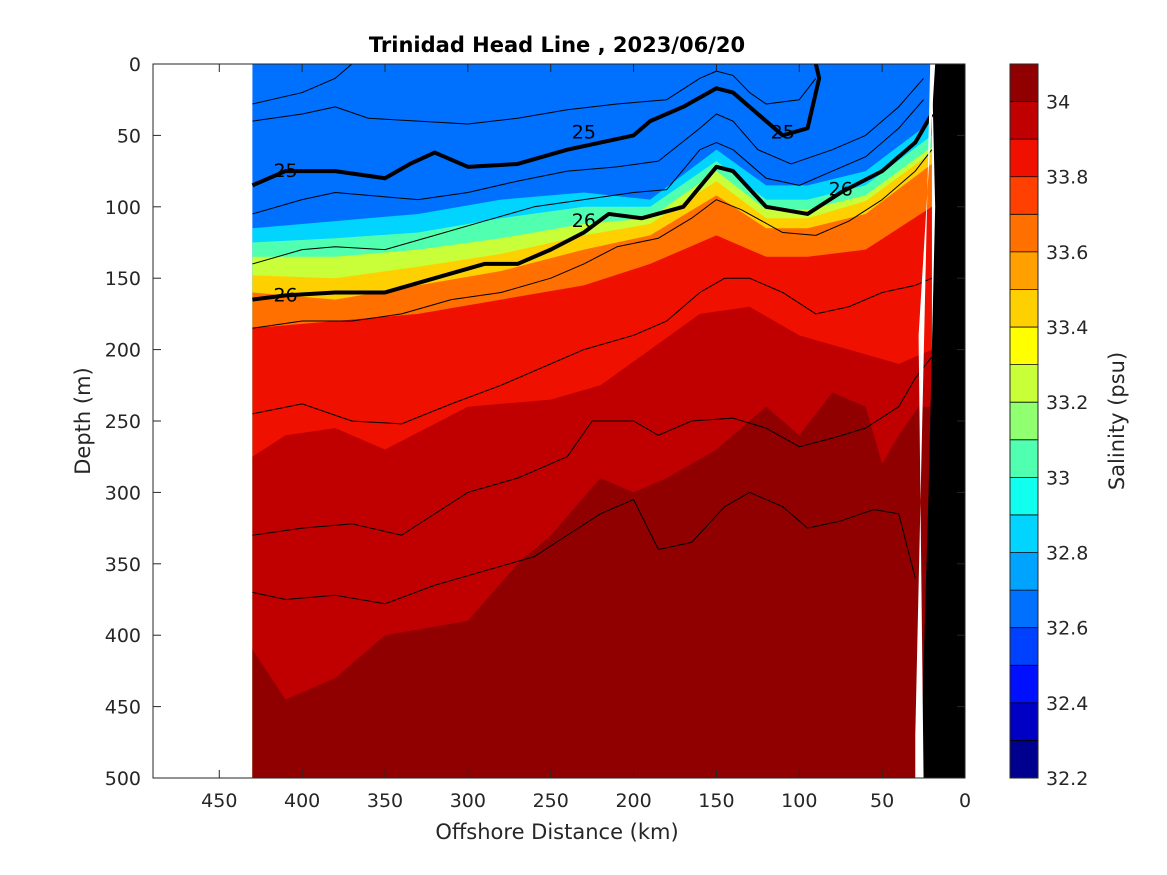 Image resolution: width=1167 pixels, height=875 pixels. Describe the element at coordinates (302, 801) in the screenshot. I see `x-tick-label: 400` at that location.